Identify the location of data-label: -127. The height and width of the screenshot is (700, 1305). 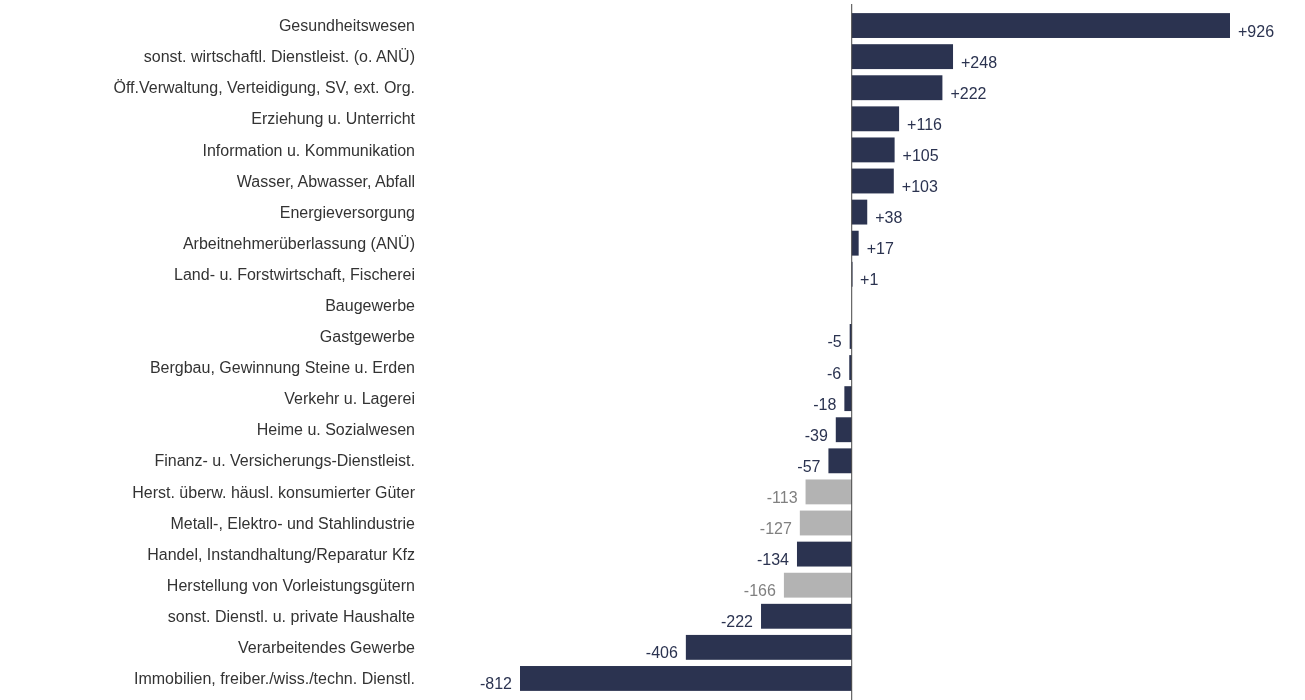
(775, 528).